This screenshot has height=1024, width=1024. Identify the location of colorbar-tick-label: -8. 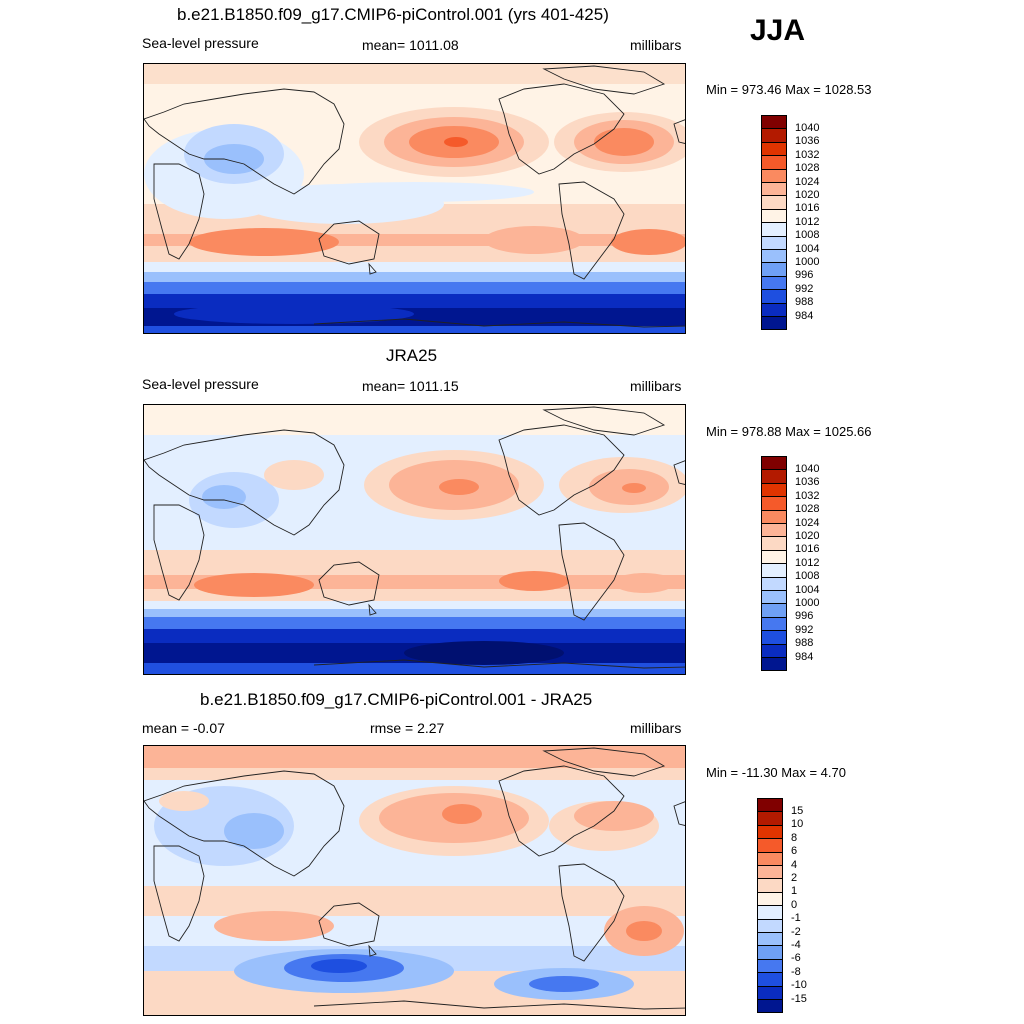
(796, 971).